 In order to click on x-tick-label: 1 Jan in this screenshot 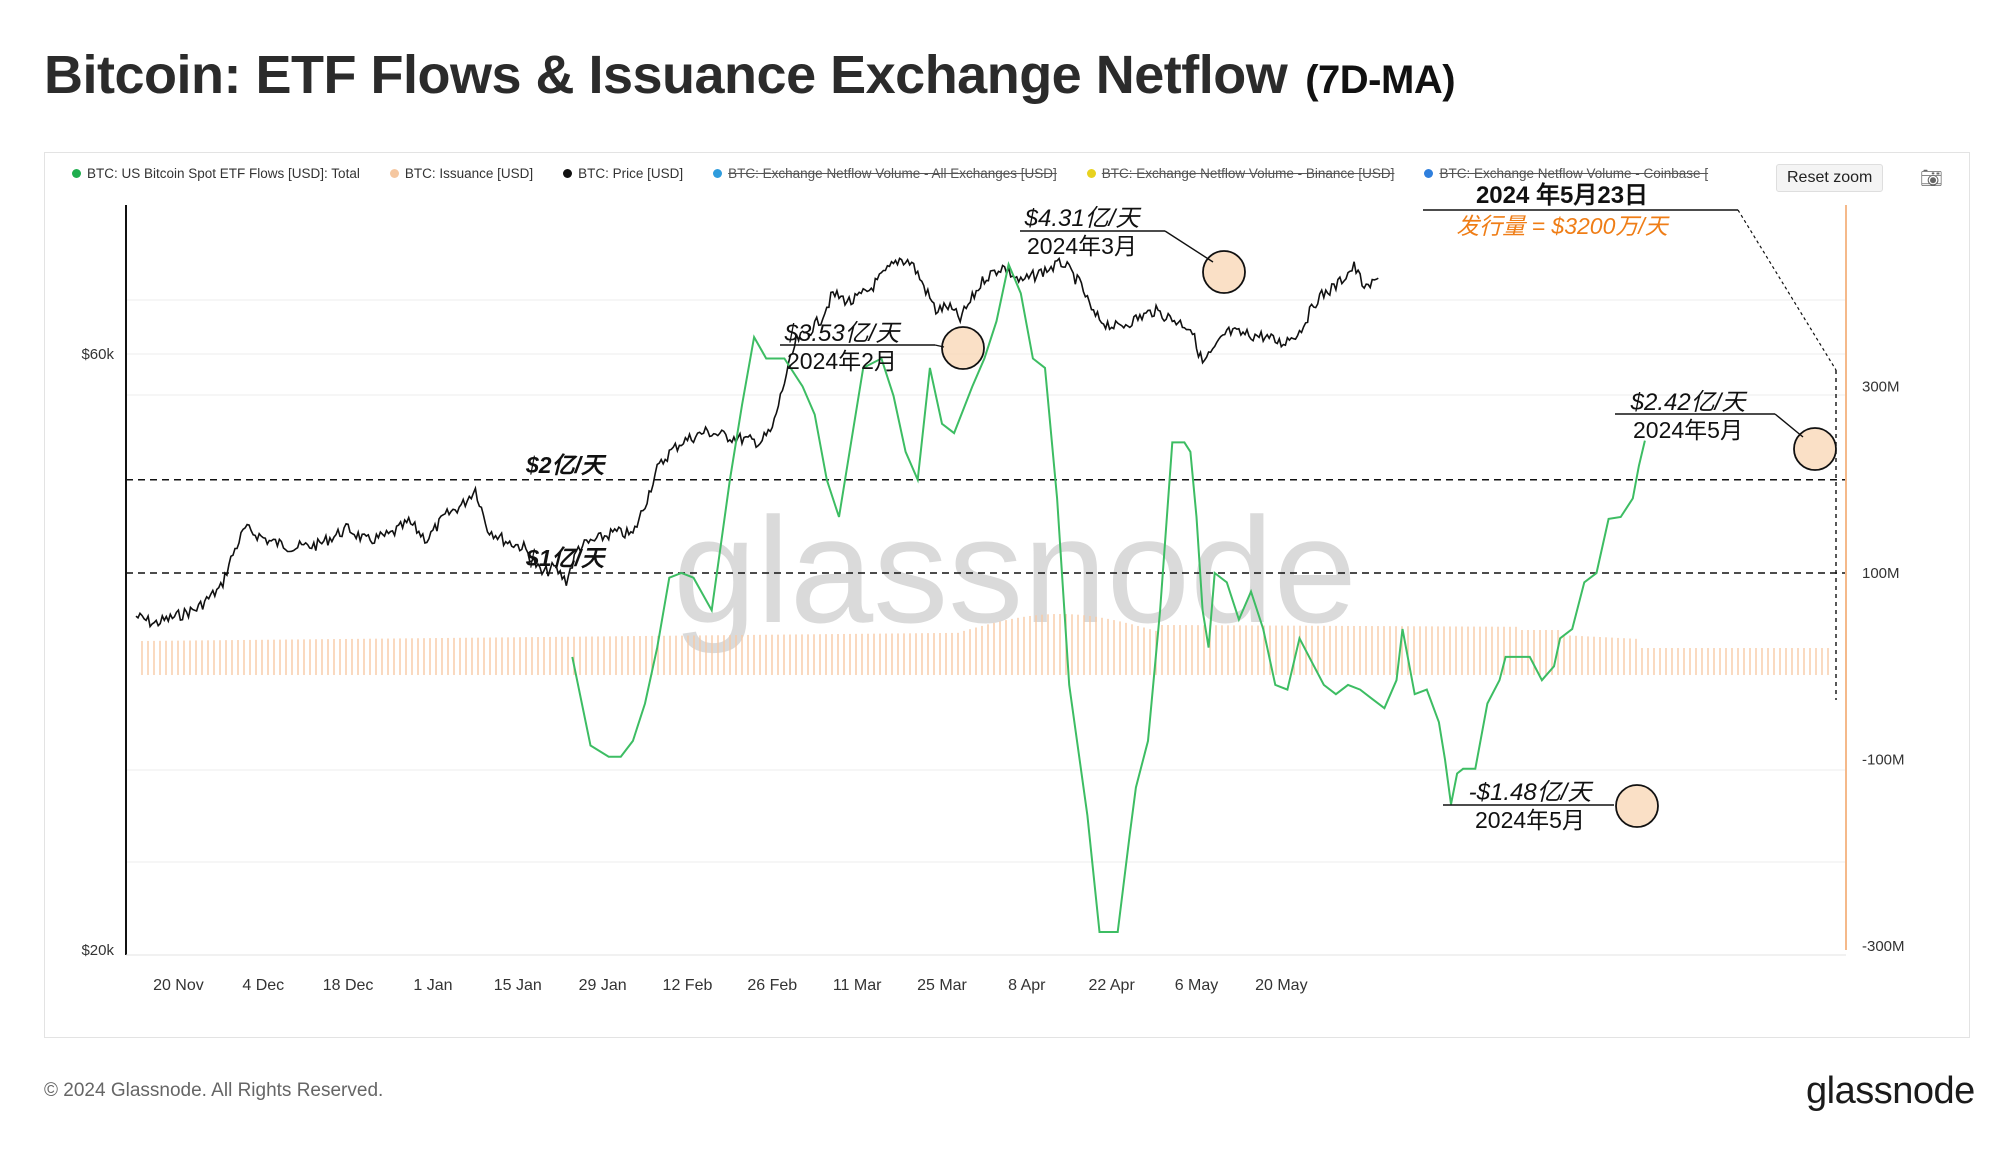, I will do `click(432, 985)`.